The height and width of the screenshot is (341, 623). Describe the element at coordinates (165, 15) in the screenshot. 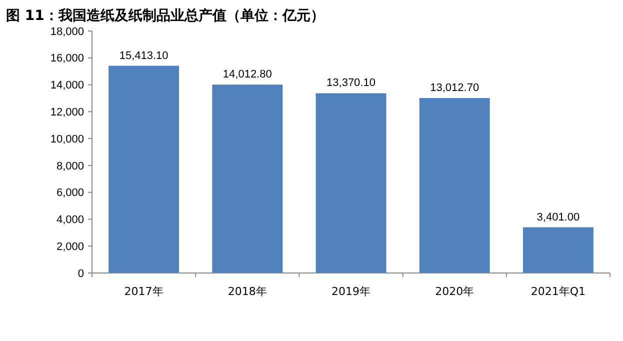

I see `chart-title: 图 11：我国造纸及纸制品业总产值（单位：亿元）` at that location.